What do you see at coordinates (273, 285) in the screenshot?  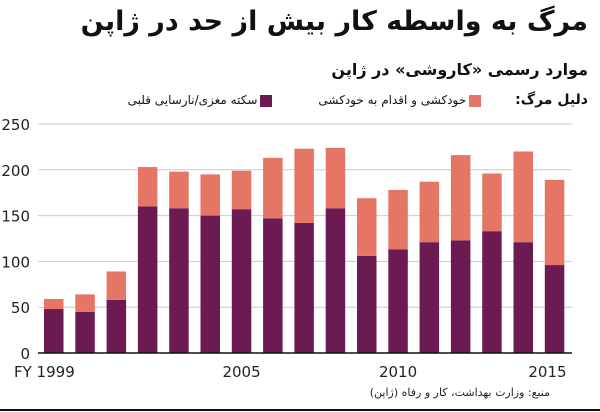 I see `bar-stroke-2006` at bounding box center [273, 285].